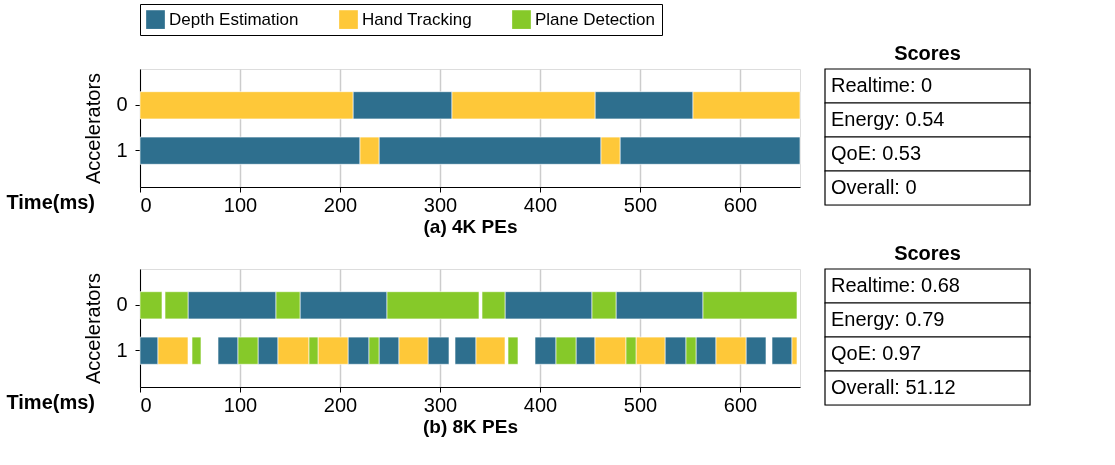 The height and width of the screenshot is (465, 1115). What do you see at coordinates (893, 387) in the screenshot?
I see `text: Overall: 51.12` at bounding box center [893, 387].